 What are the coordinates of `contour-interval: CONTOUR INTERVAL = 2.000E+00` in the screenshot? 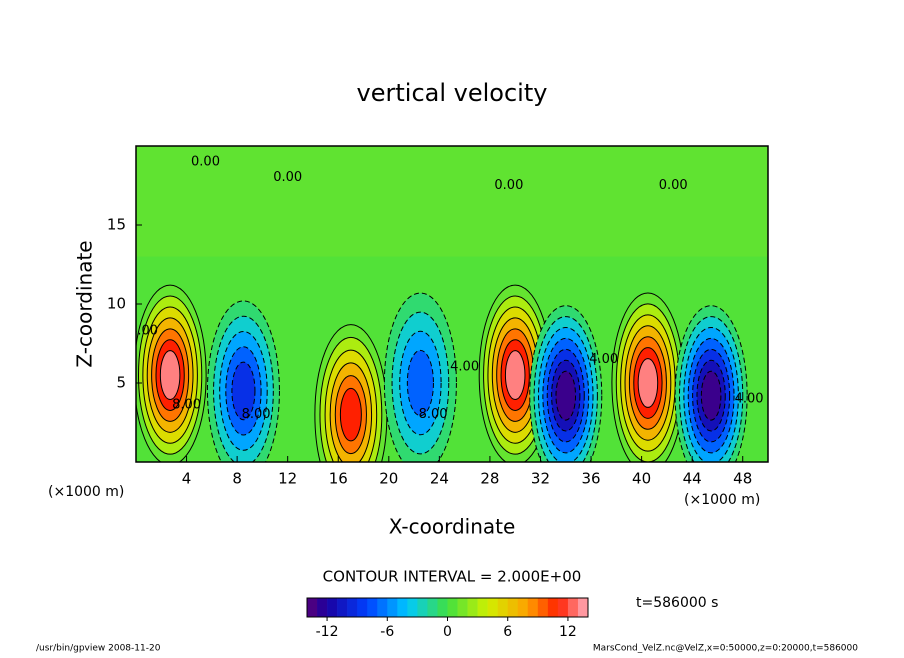 It's located at (452, 577).